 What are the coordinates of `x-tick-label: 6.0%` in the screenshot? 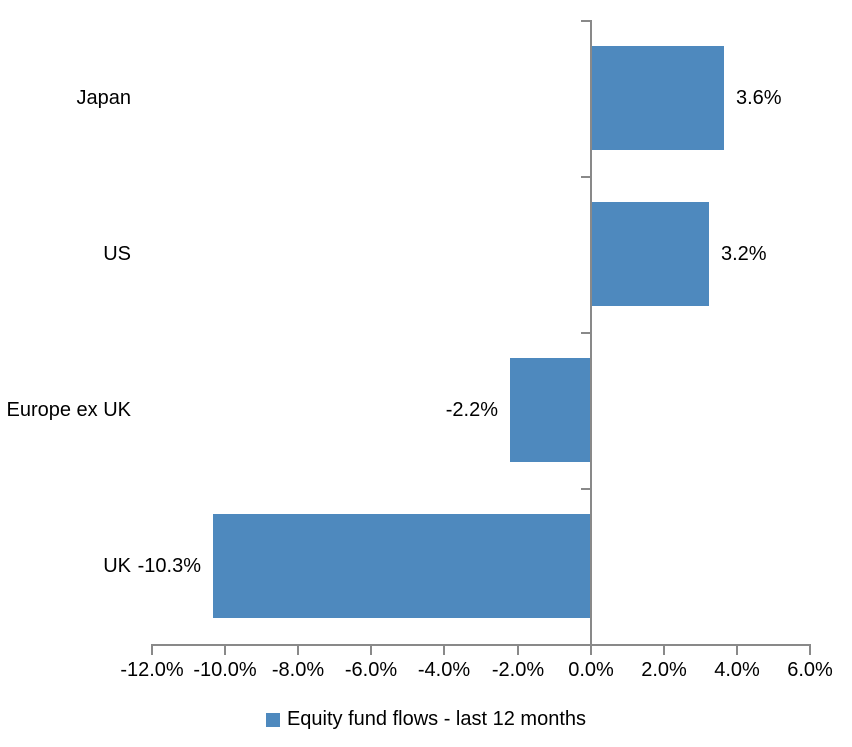 It's located at (810, 670).